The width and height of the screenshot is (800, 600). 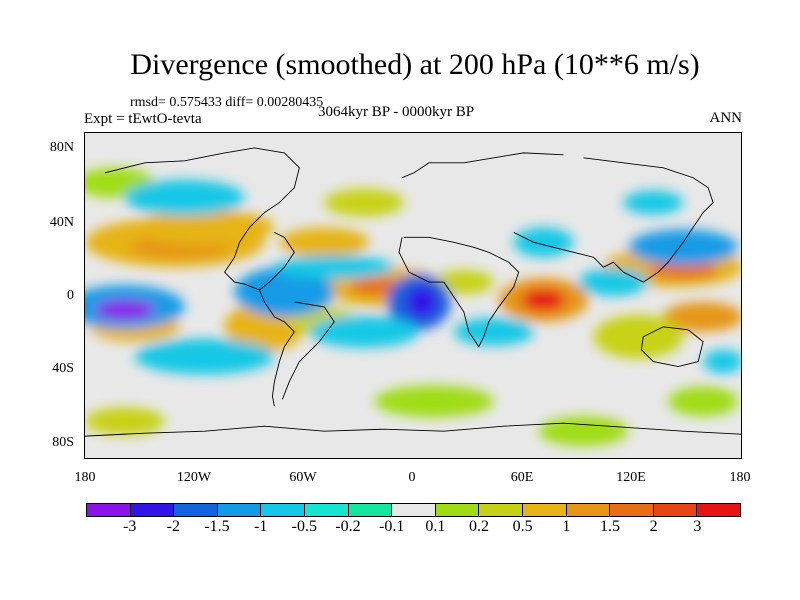 What do you see at coordinates (653, 526) in the screenshot?
I see `colorbar-label: 2` at bounding box center [653, 526].